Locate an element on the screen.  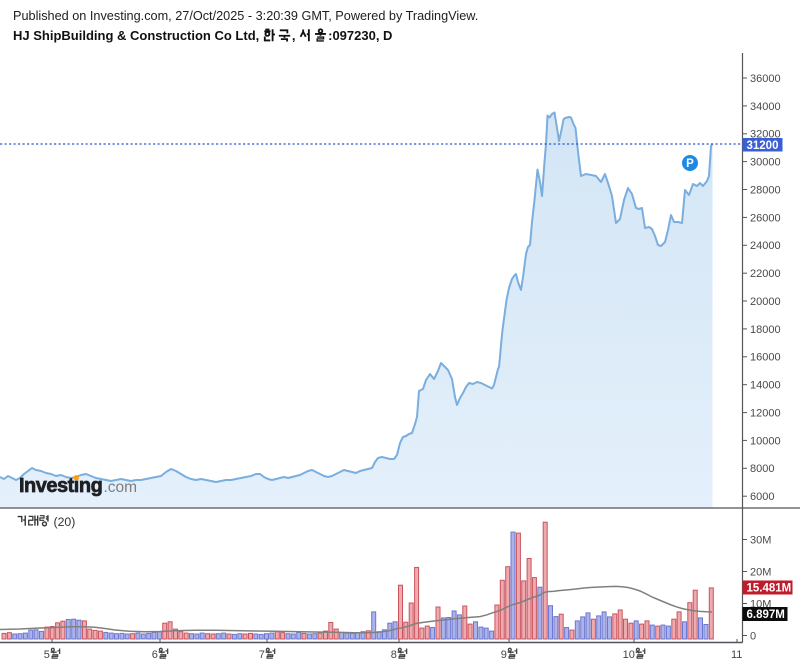
svg-text: 6000 is located at coordinates (762, 497).